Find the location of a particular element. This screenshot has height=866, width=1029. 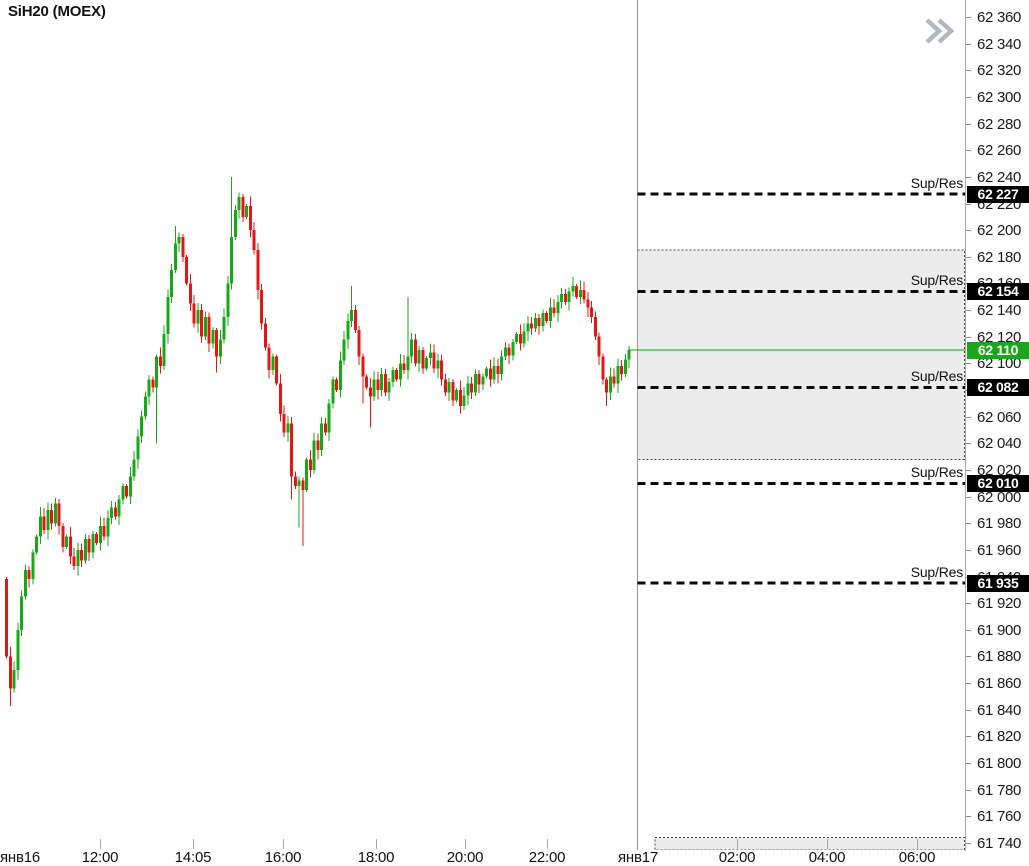

price-tick-label: 62 280 is located at coordinates (999, 124).